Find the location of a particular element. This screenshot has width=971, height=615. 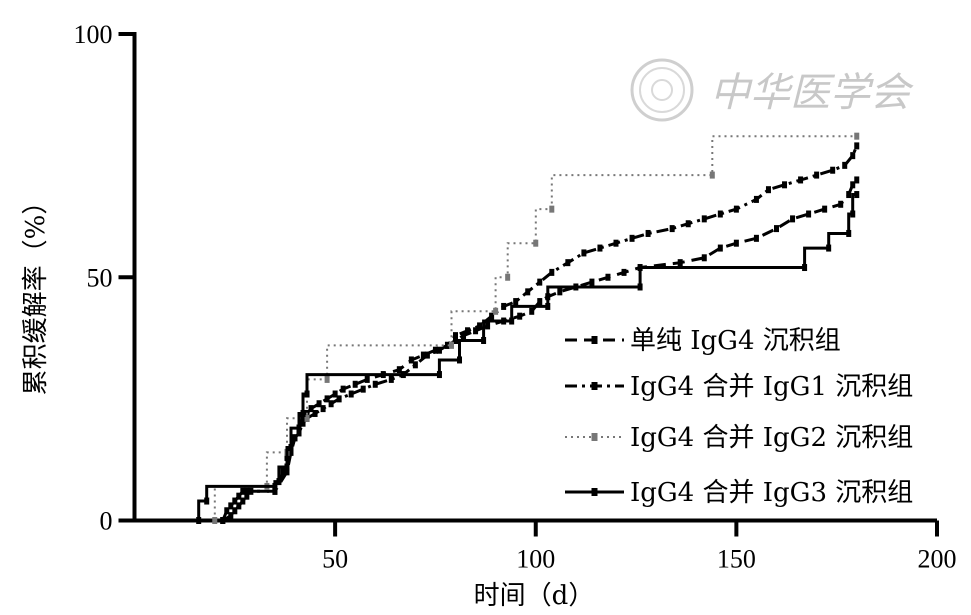

y-tick-label: 50 is located at coordinates (100, 277).